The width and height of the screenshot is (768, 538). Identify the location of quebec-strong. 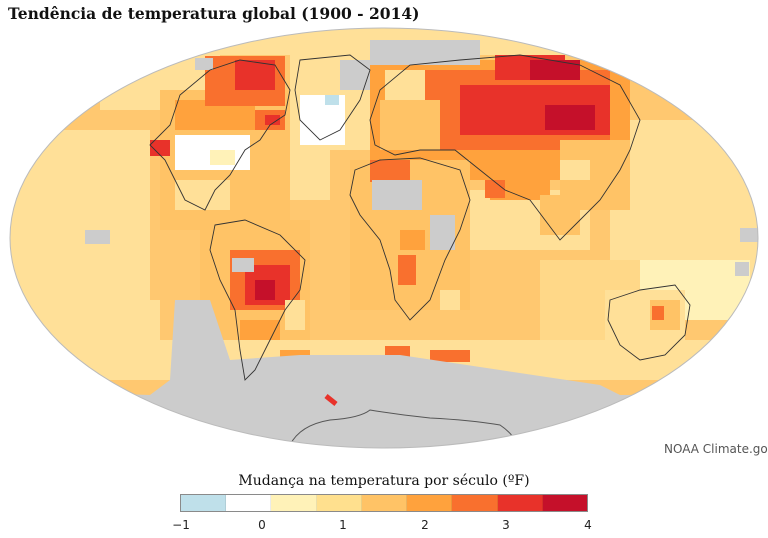
(272, 120).